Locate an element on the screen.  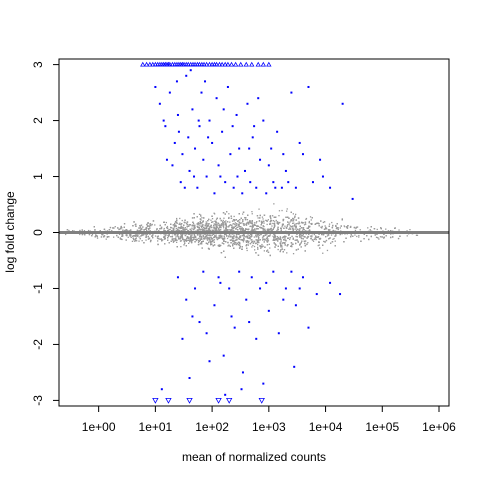
x-tick-label: 1e+04 is located at coordinates (326, 427).